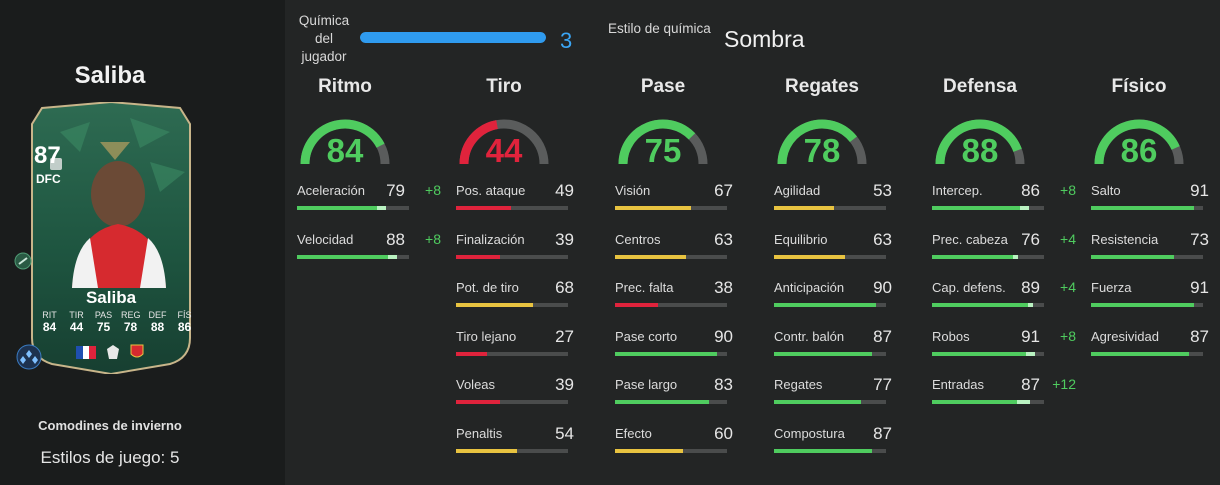  What do you see at coordinates (131, 315) in the screenshot?
I see `card-stat-label: REG` at bounding box center [131, 315].